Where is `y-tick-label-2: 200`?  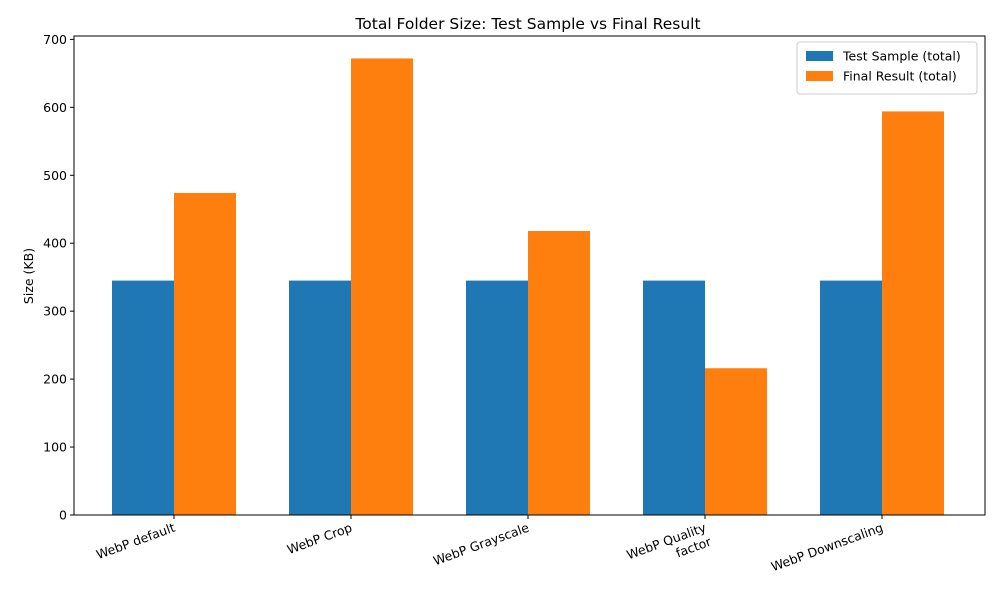 y-tick-label-2: 200 is located at coordinates (55, 379).